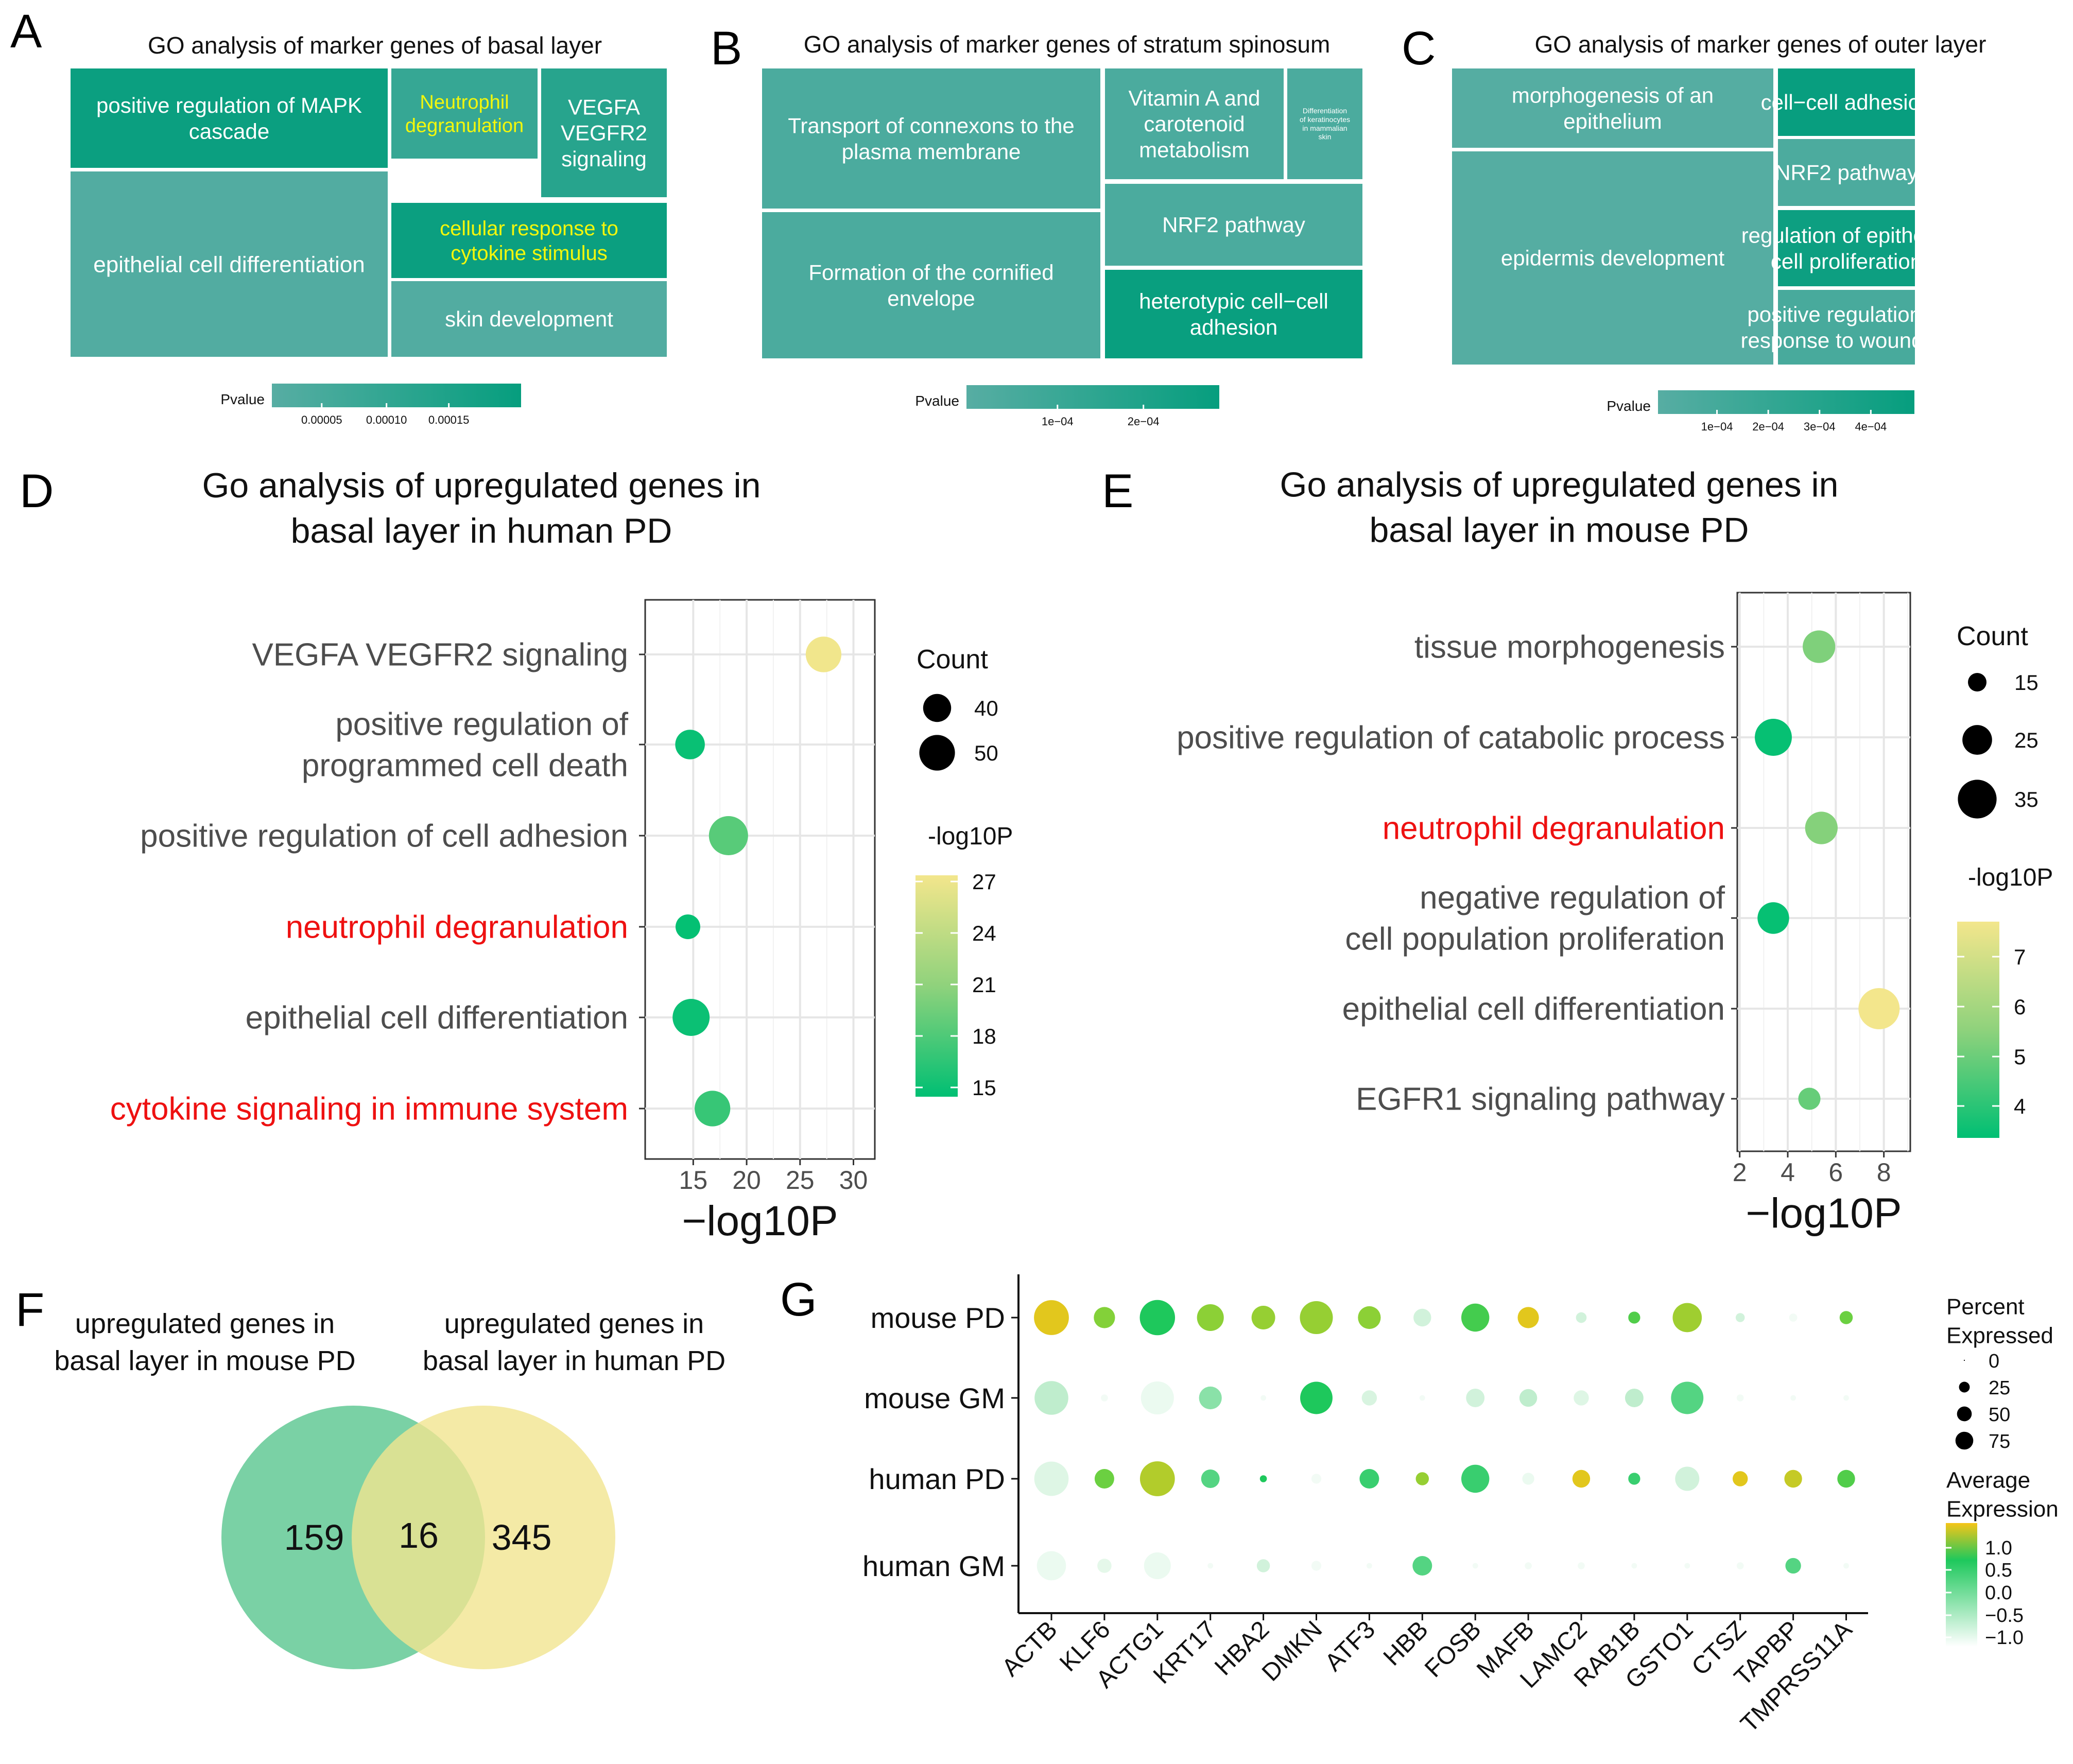  What do you see at coordinates (1884, 1172) in the screenshot?
I see `x-tick-label: 8` at bounding box center [1884, 1172].